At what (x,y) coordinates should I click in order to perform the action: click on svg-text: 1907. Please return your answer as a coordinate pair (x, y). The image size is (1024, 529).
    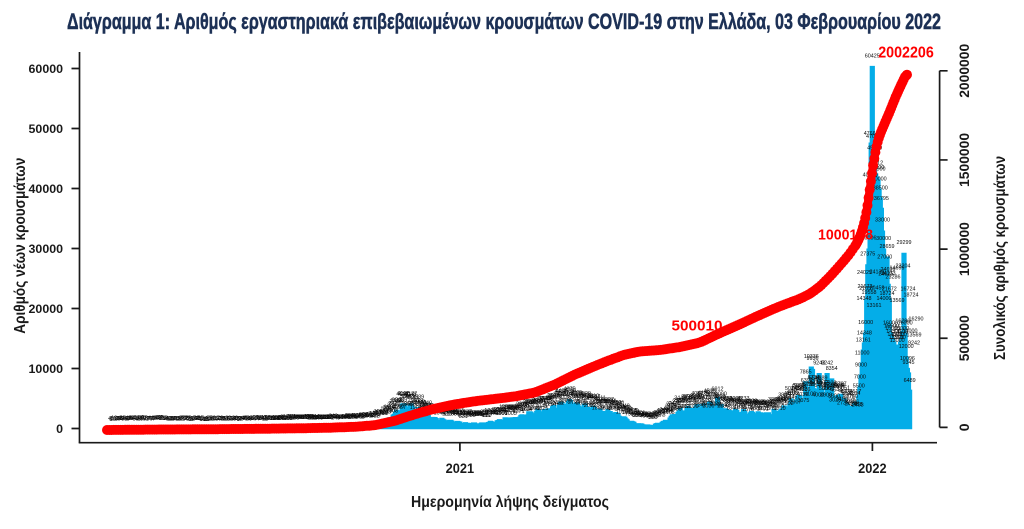
    Looking at the image, I should click on (516, 408).